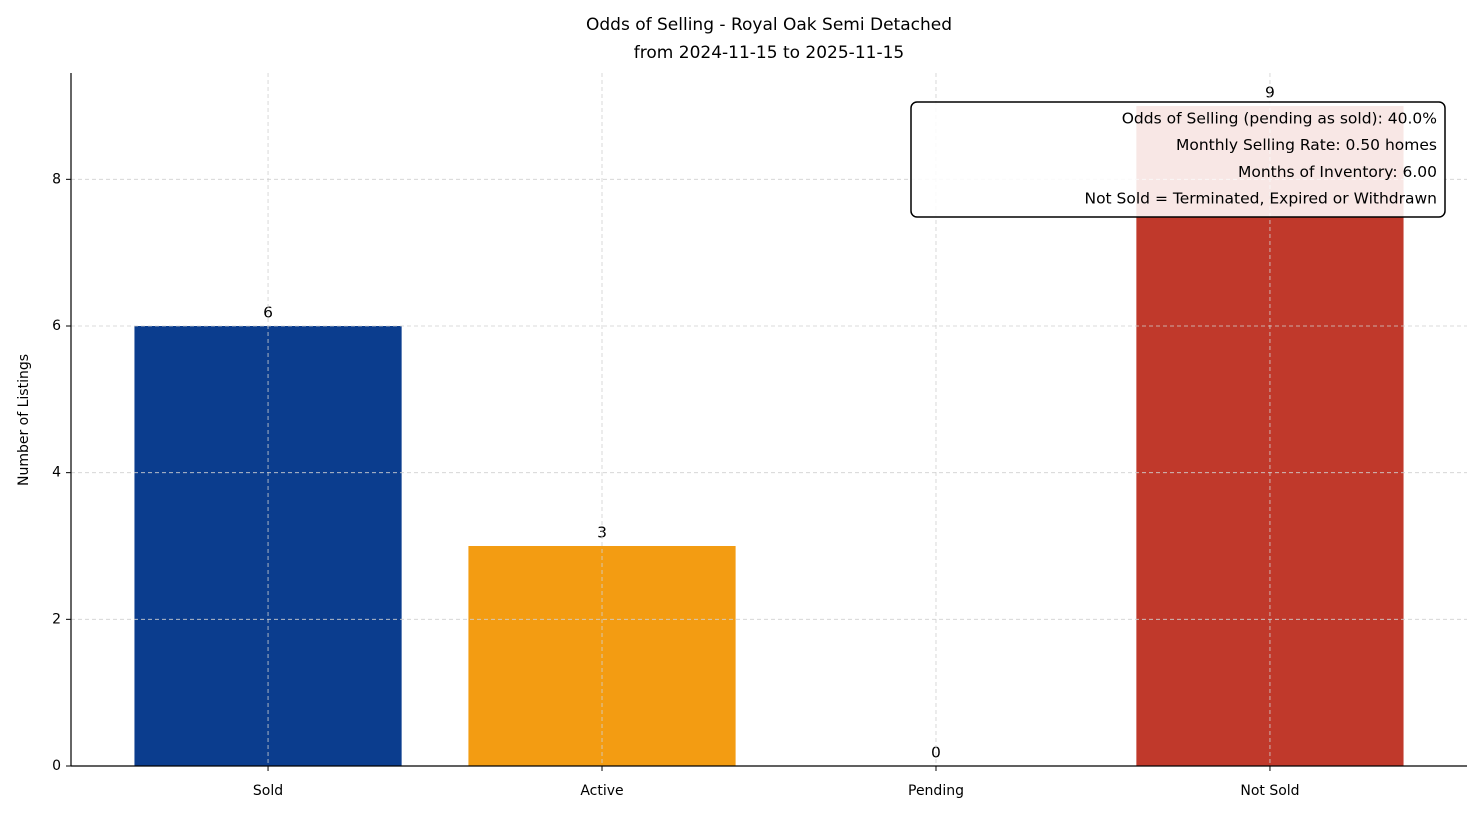 This screenshot has height=816, width=1481. Describe the element at coordinates (1337, 172) in the screenshot. I see `annotation-line: Months of Inventory: 6.00` at that location.